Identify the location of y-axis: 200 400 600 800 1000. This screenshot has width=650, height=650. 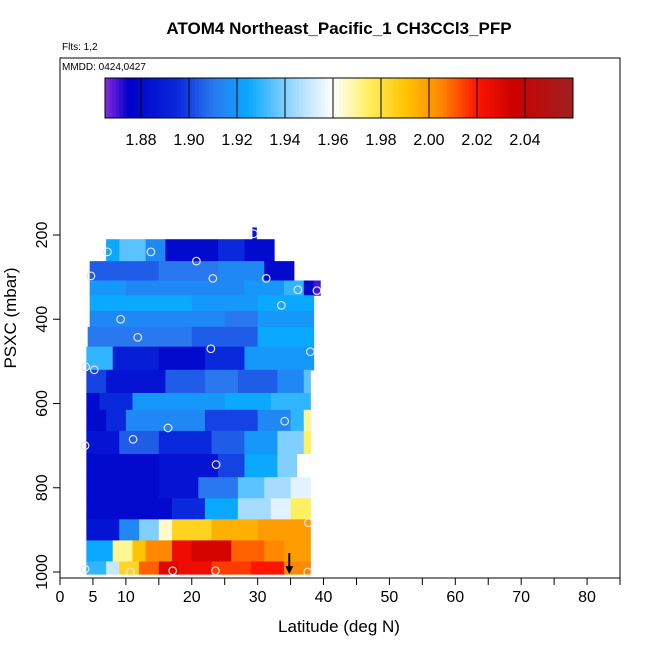
(47, 406).